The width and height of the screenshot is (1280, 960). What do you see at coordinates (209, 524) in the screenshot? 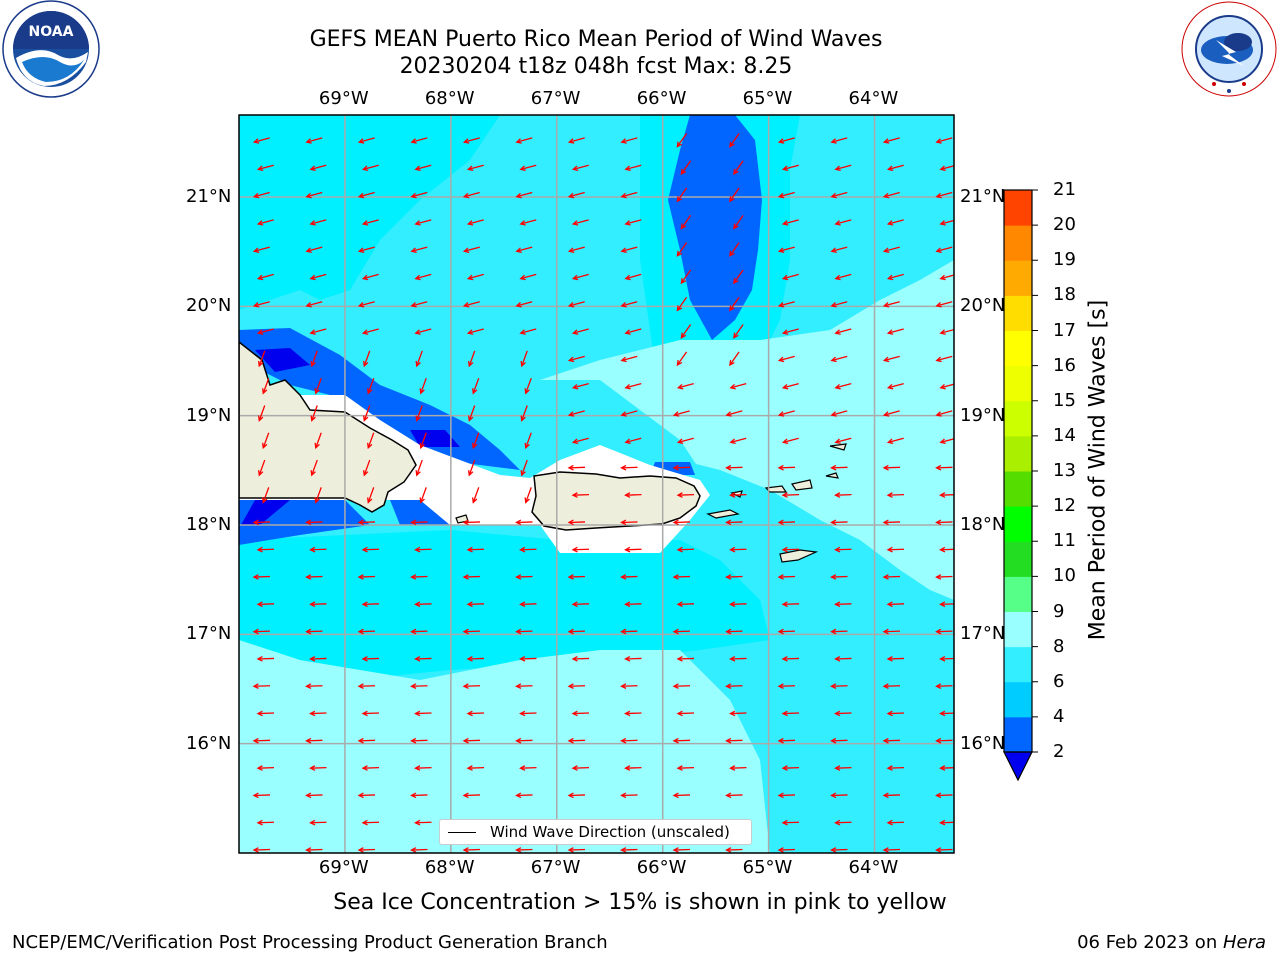
I see `lat-label: 18°N` at bounding box center [209, 524].